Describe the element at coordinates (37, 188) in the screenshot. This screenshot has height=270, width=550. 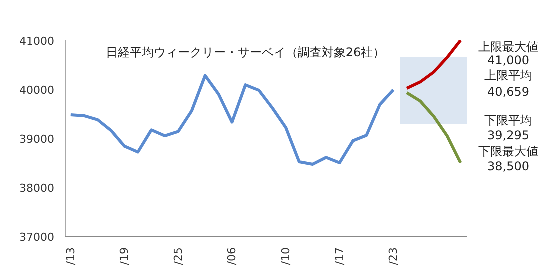
I see `y-tick-label: 38000` at that location.